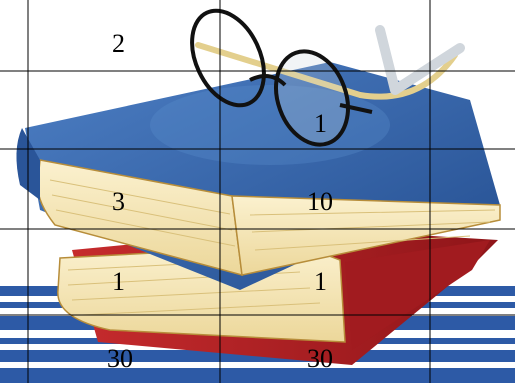 Image resolution: width=515 pixels, height=383 pixels. Describe the element at coordinates (320, 201) in the screenshot. I see `cell-number: 10` at that location.